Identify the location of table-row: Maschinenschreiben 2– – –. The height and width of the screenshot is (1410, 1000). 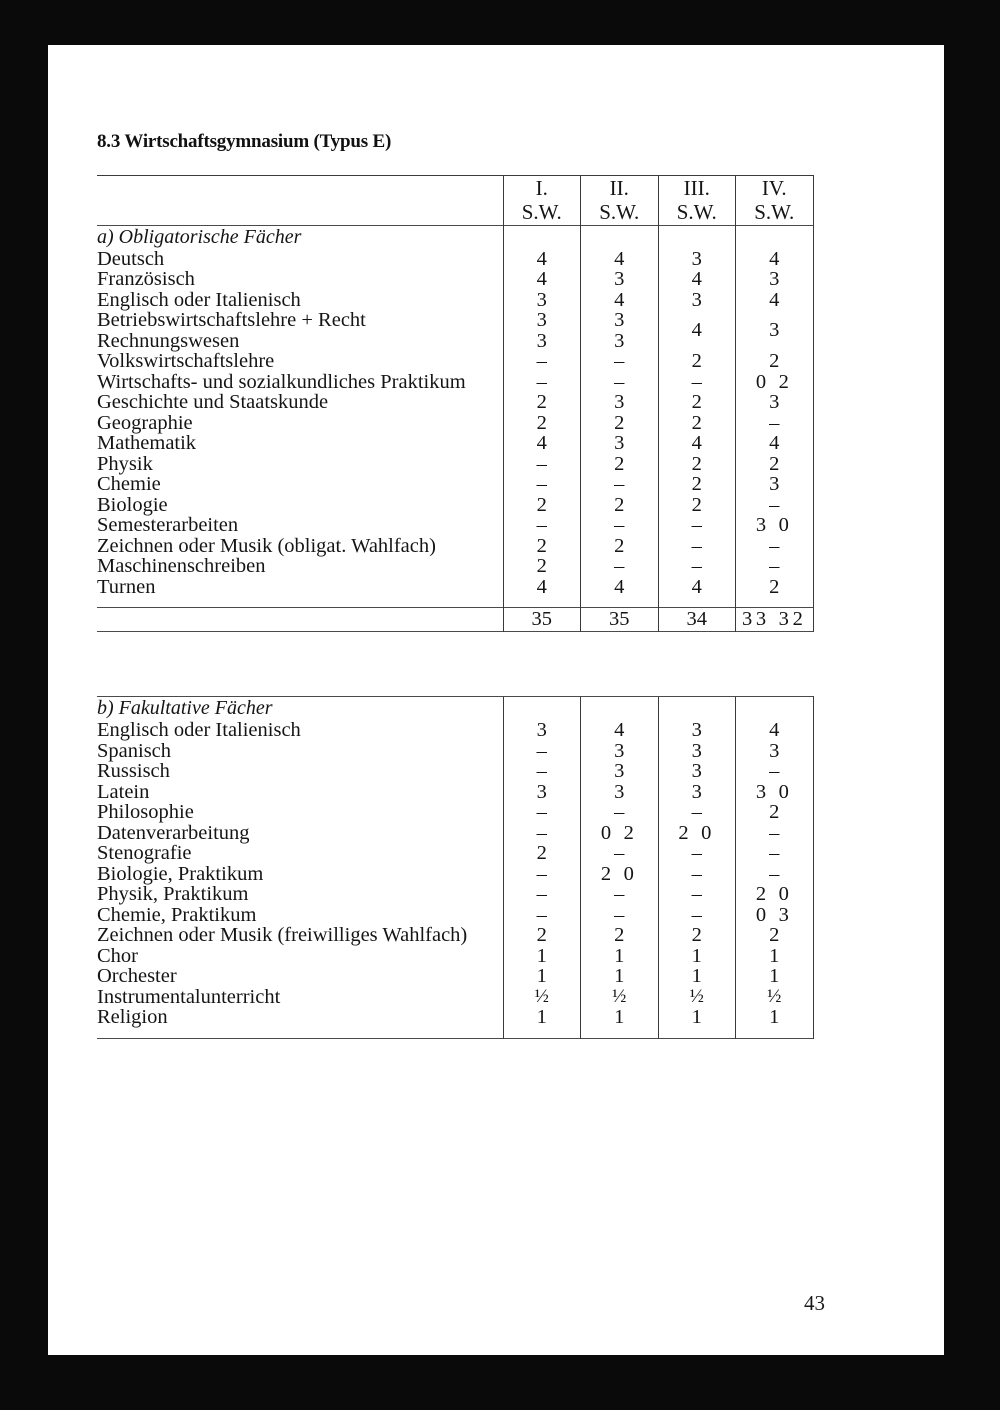
(455, 566).